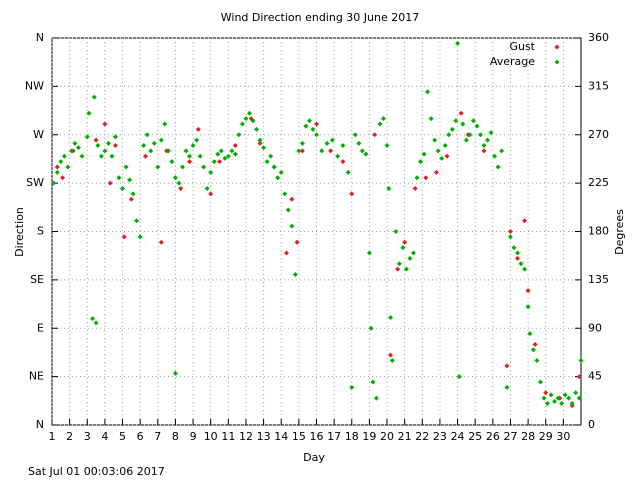  I want to click on x-tick-label: 16, so click(317, 436).